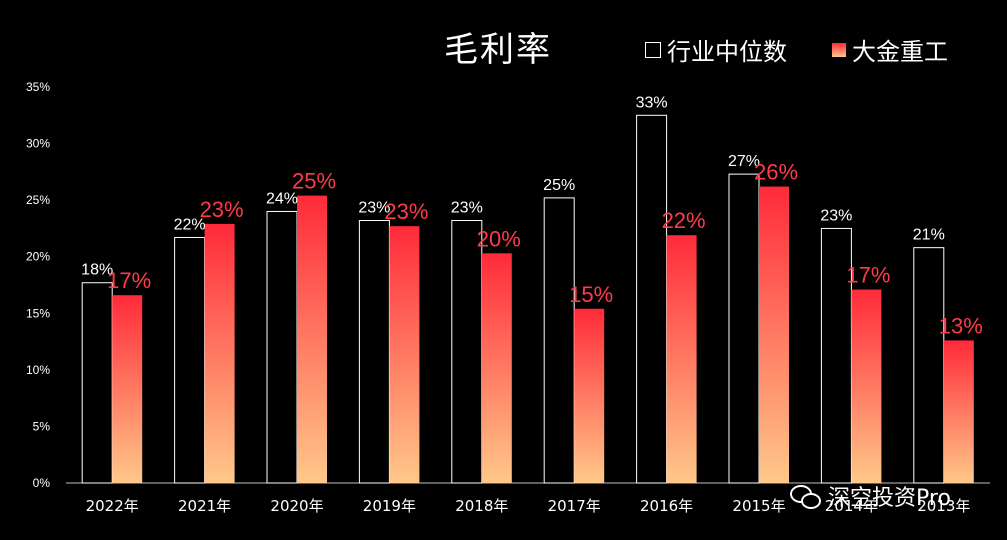 This screenshot has height=540, width=1007. I want to click on x-tick-label: 2019年, so click(389, 506).